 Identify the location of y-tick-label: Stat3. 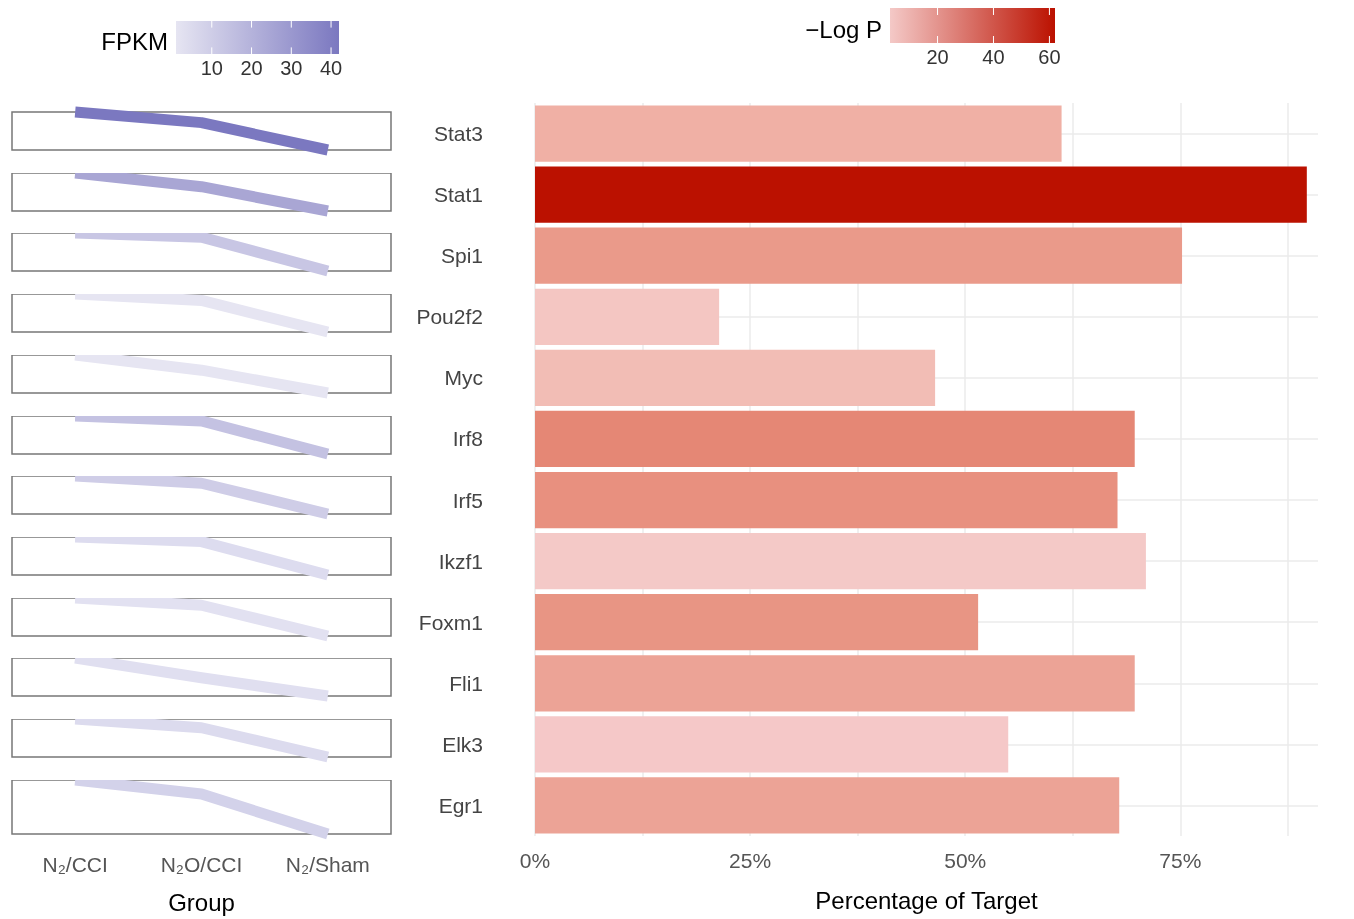
(458, 134).